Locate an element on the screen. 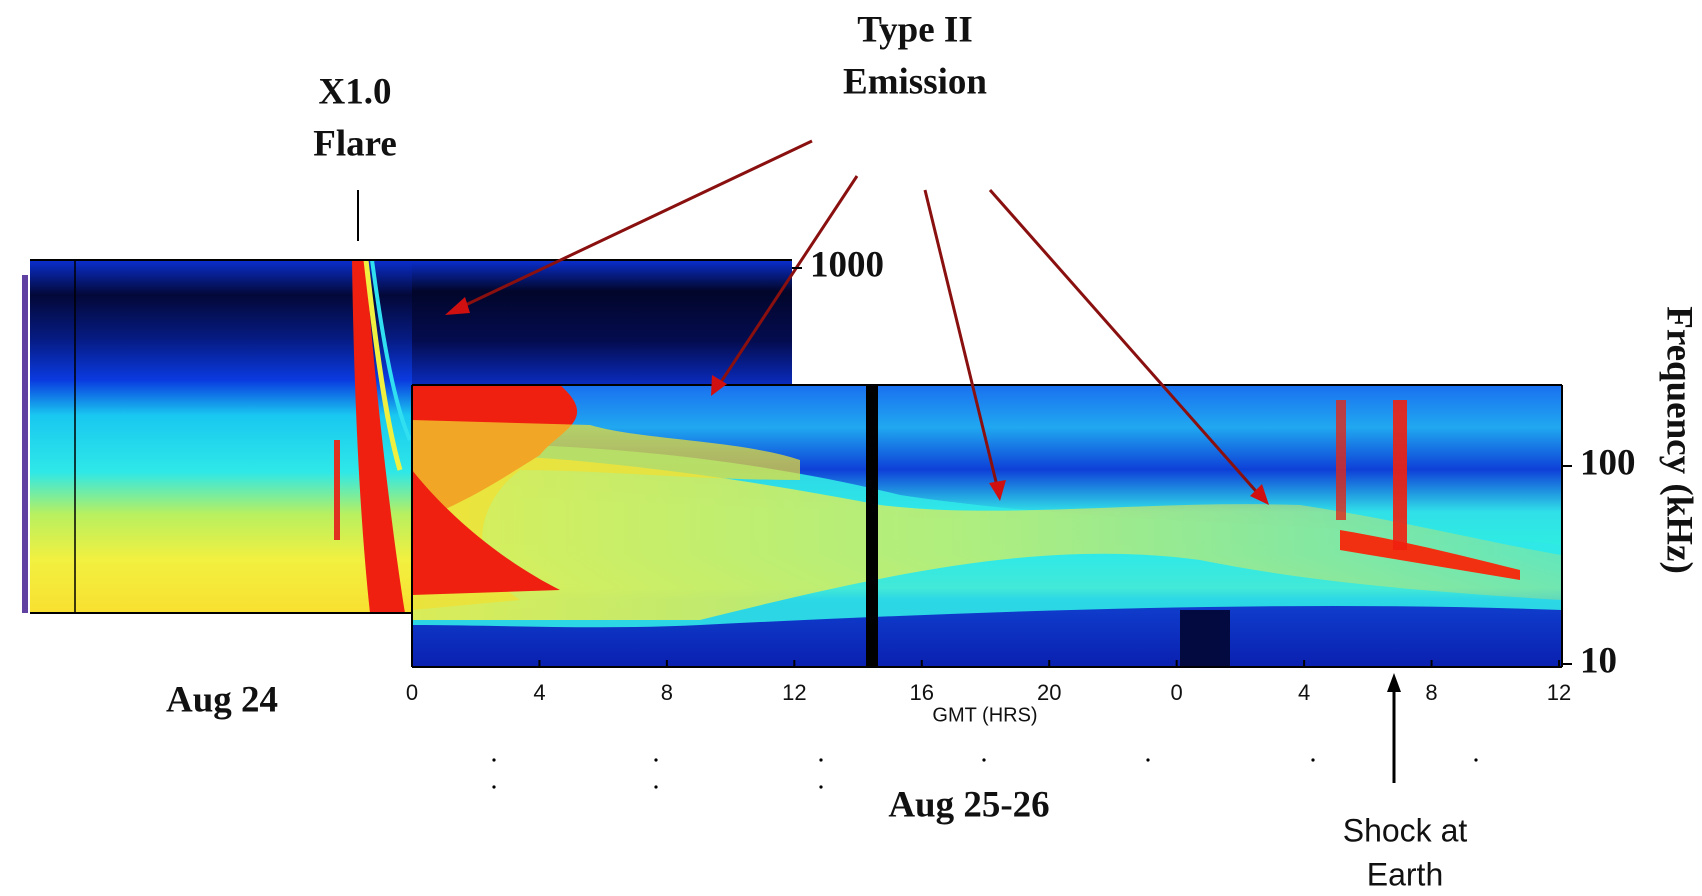  annotation: X1.0 is located at coordinates (355, 91).